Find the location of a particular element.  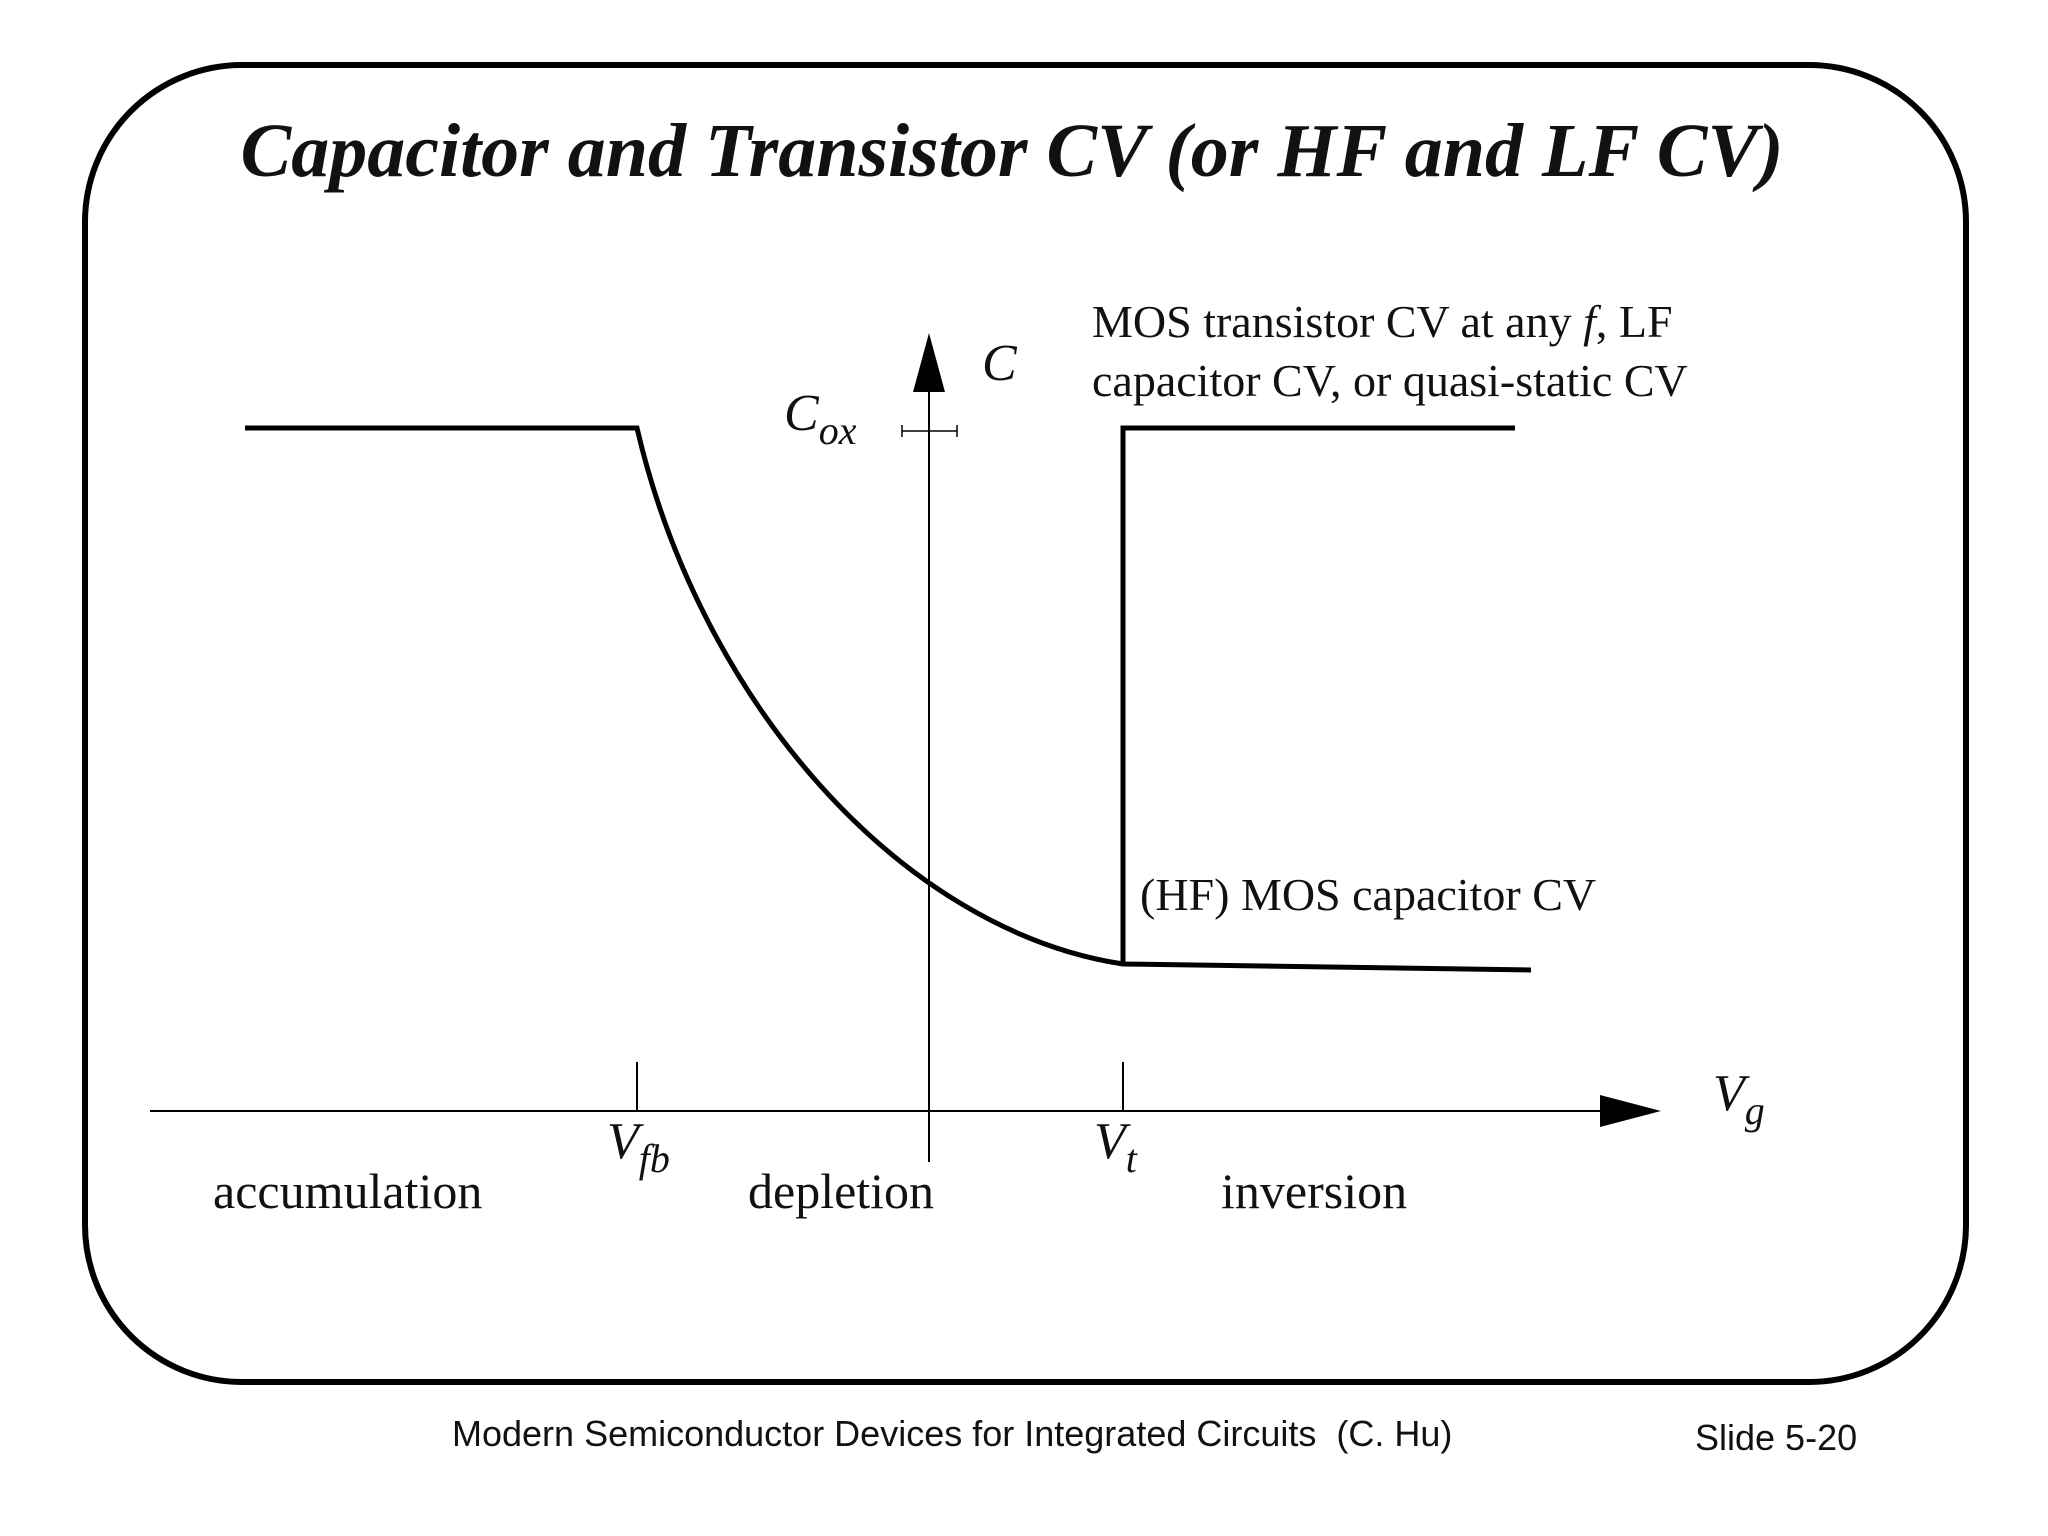

note-text: , LF is located at coordinates (1634, 321).